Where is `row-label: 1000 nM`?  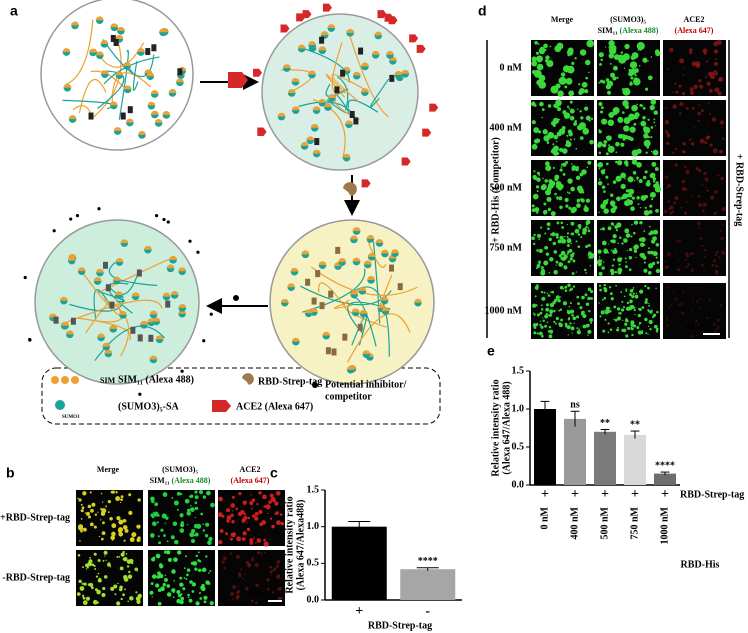
row-label: 1000 nM is located at coordinates (504, 310).